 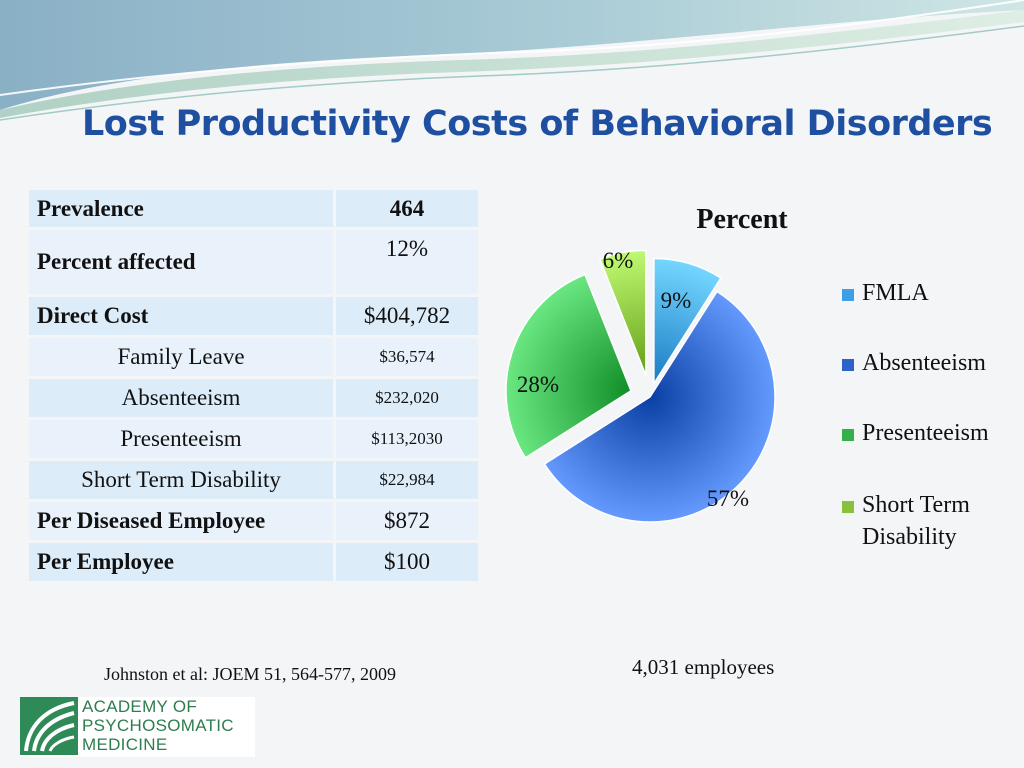 What do you see at coordinates (181, 562) in the screenshot?
I see `row-label-per-employee: Per Employee` at bounding box center [181, 562].